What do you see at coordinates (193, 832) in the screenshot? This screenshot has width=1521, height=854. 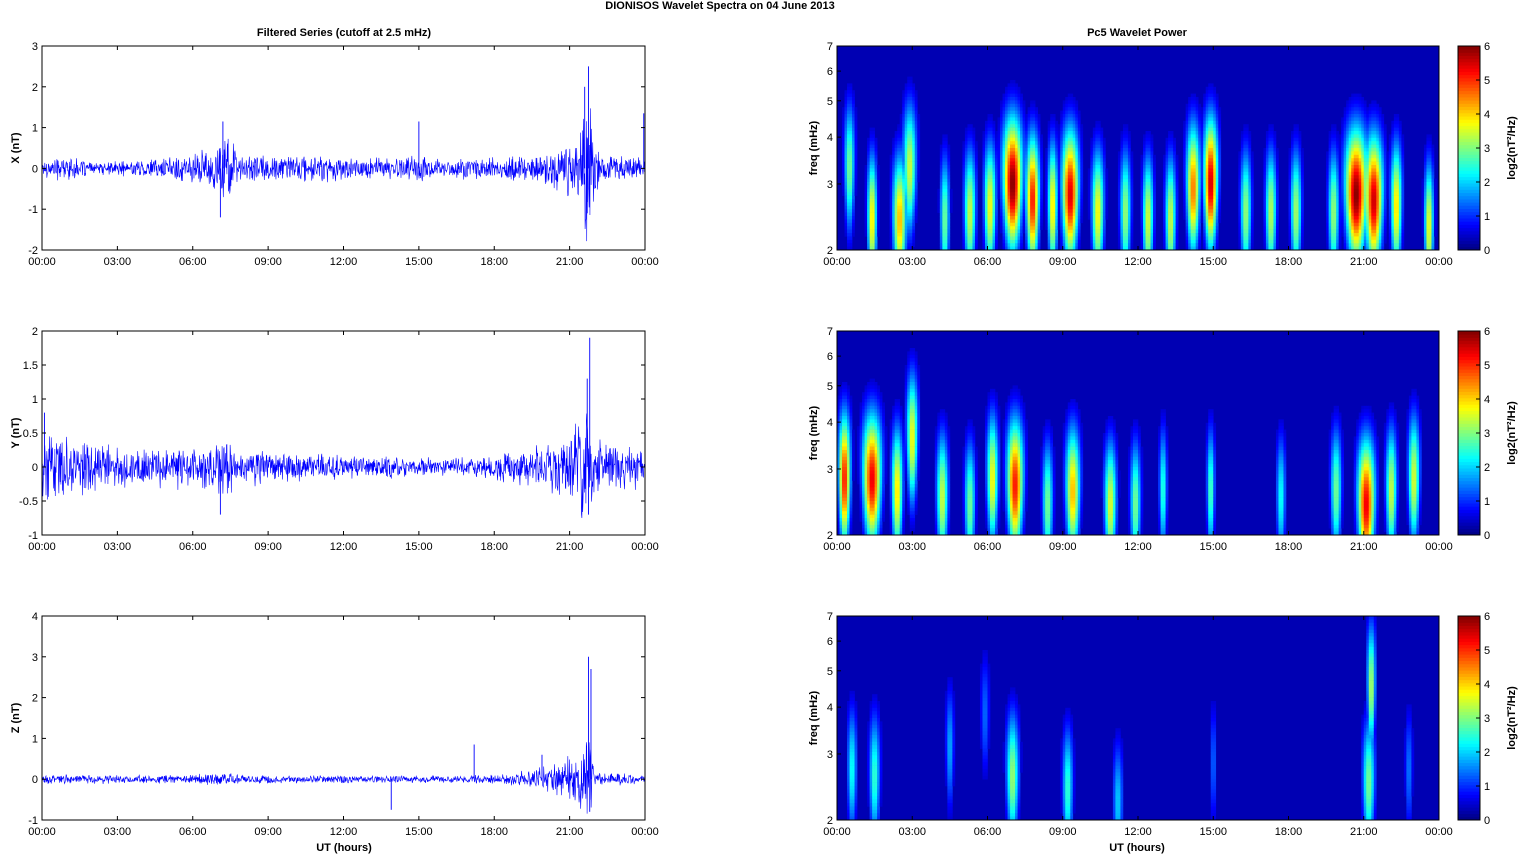 I see `x-tick-label-2-2: 06:00` at bounding box center [193, 832].